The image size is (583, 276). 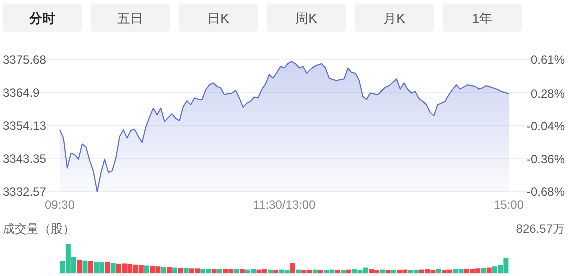 What do you see at coordinates (548, 93) in the screenshot?
I see `y2-tick-label: 0.28%` at bounding box center [548, 93].